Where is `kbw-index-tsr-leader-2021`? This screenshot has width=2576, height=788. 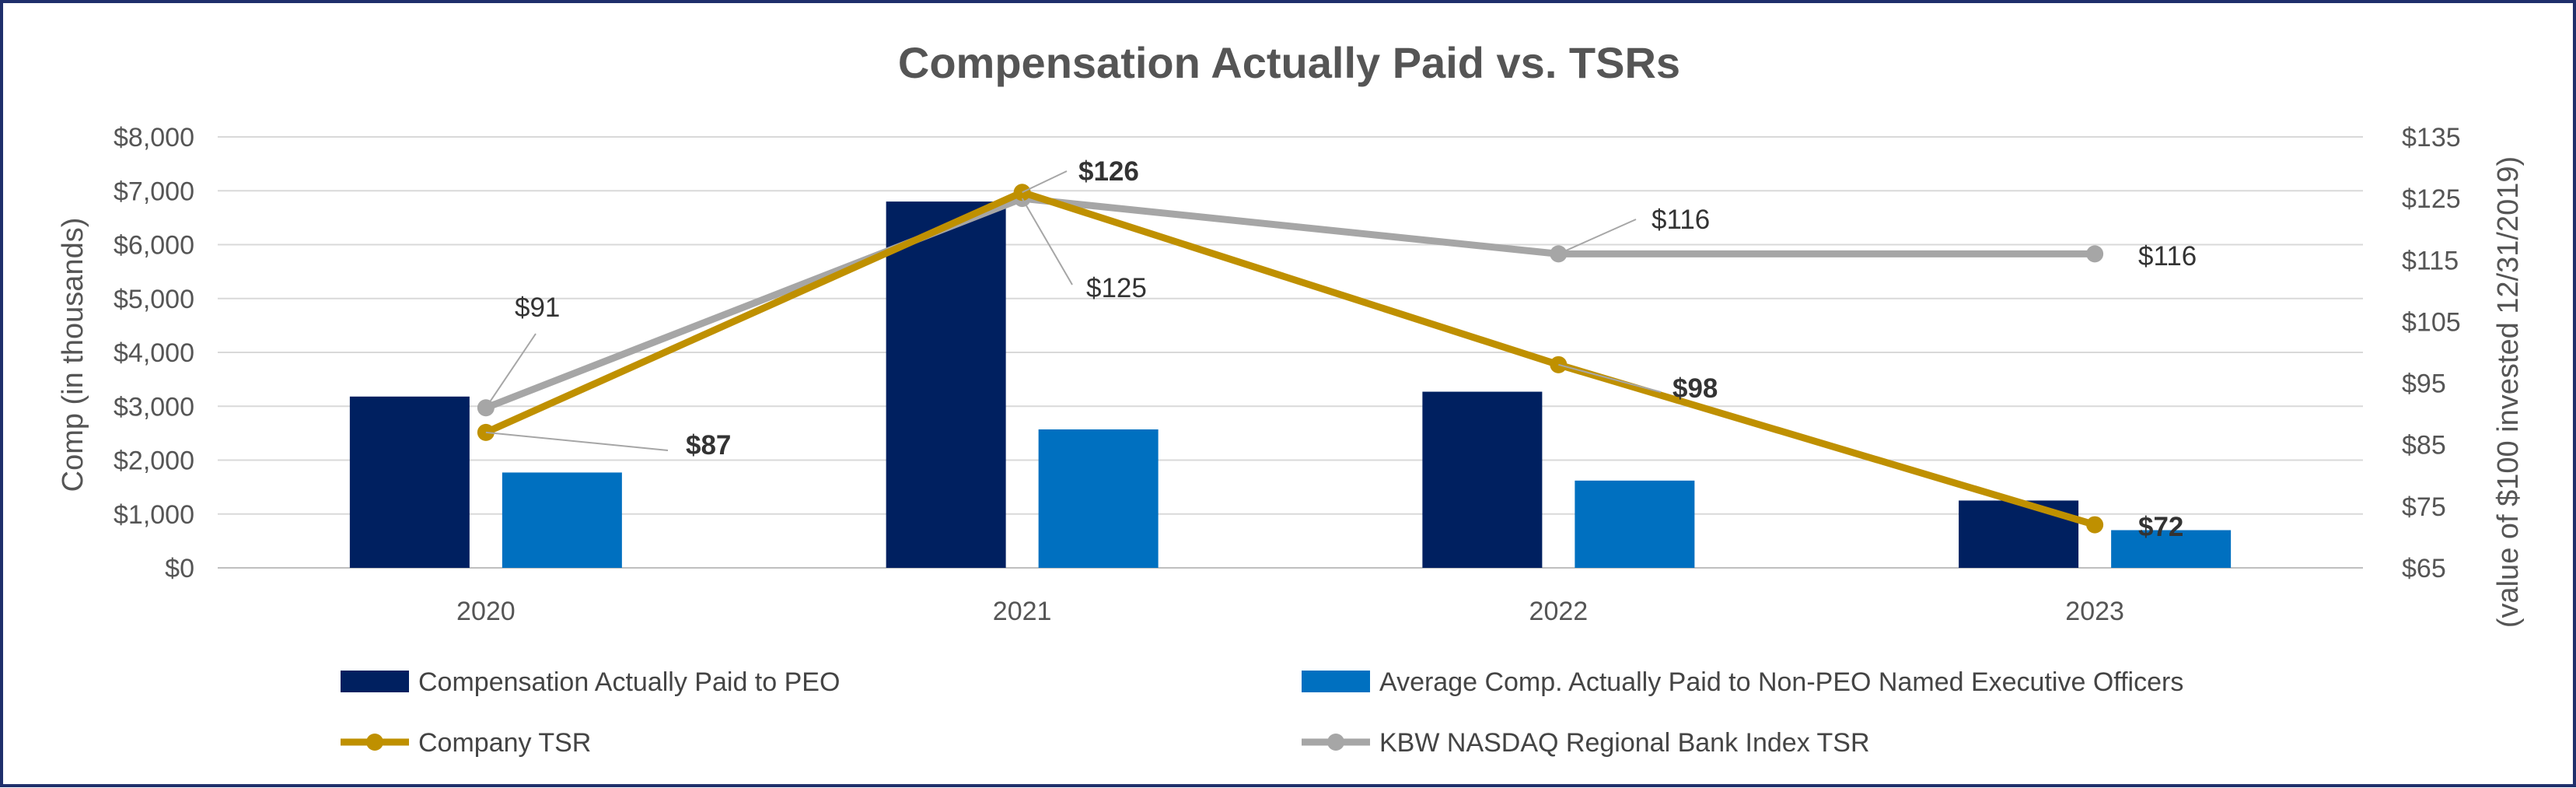
kbw-index-tsr-leader-2021 is located at coordinates (1047, 241).